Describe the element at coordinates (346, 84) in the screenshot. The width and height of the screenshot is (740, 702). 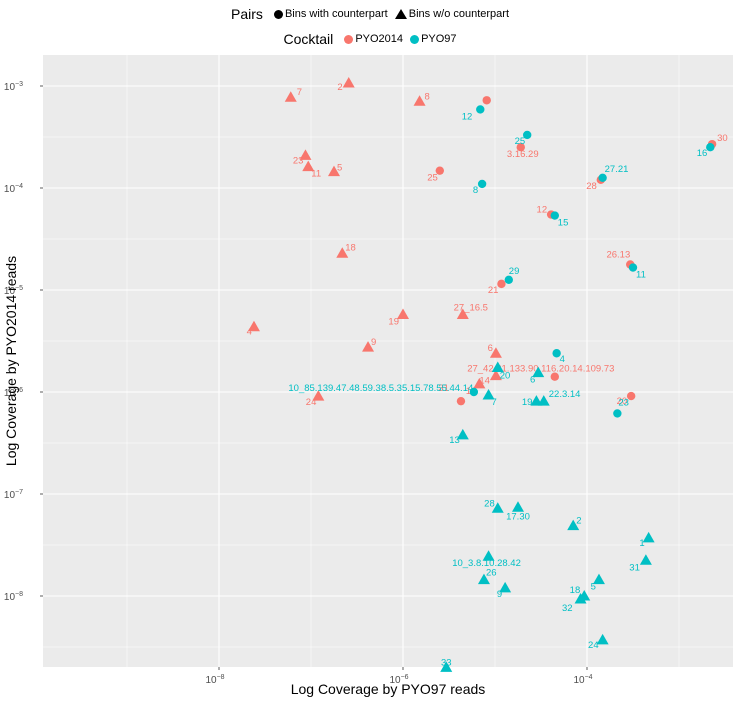
I see `pyo2014-point-2: 2` at that location.